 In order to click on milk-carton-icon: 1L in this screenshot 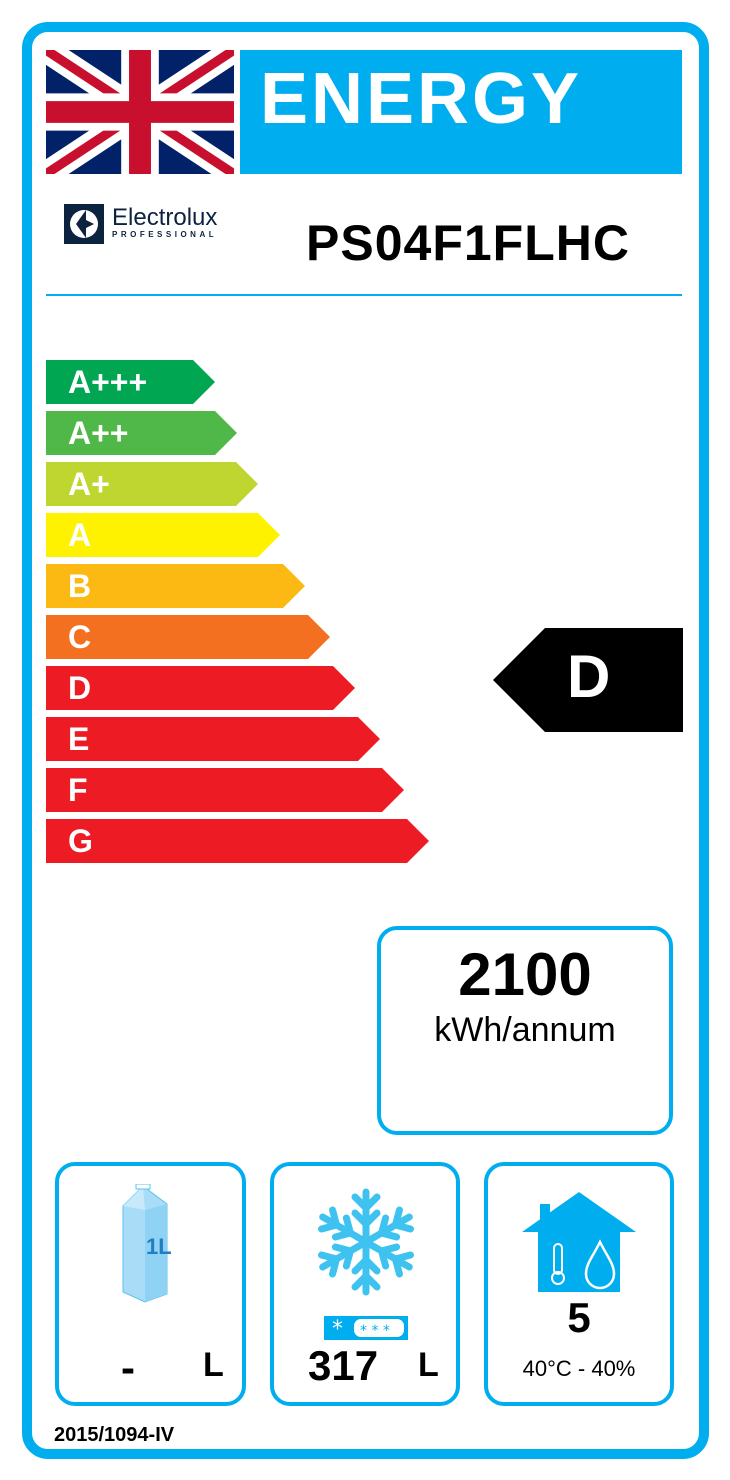, I will do `click(146, 1243)`.